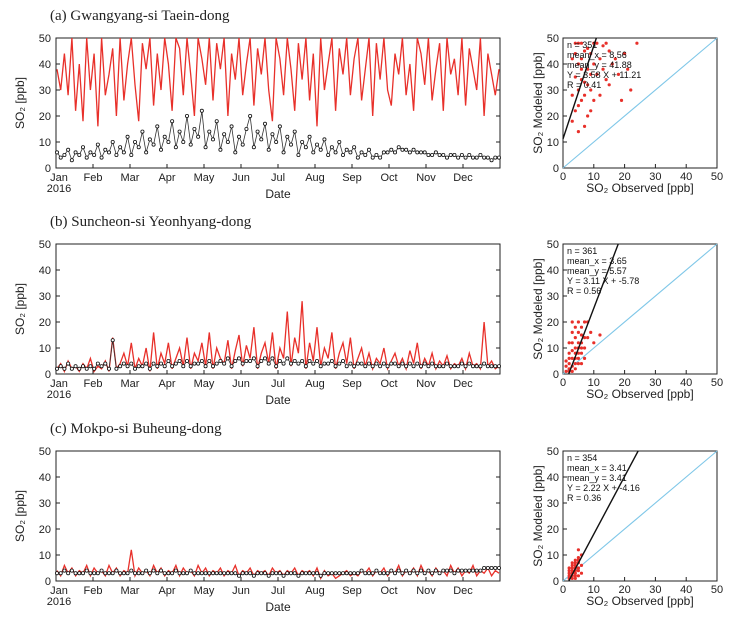 This screenshot has width=740, height=629. Describe the element at coordinates (538, 515) in the screenshot. I see `scatter-yaxis-label: SO₂ Modeled [ppb]` at that location.